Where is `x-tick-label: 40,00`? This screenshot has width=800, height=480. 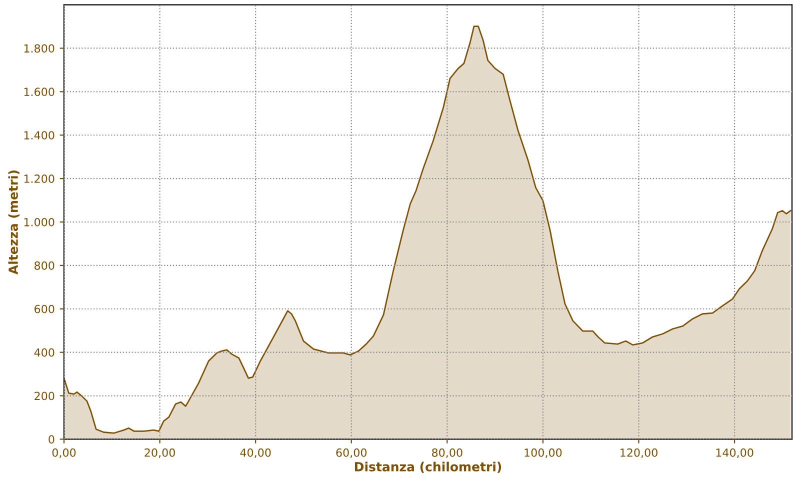 x-tick-label: 40,00 is located at coordinates (255, 453).